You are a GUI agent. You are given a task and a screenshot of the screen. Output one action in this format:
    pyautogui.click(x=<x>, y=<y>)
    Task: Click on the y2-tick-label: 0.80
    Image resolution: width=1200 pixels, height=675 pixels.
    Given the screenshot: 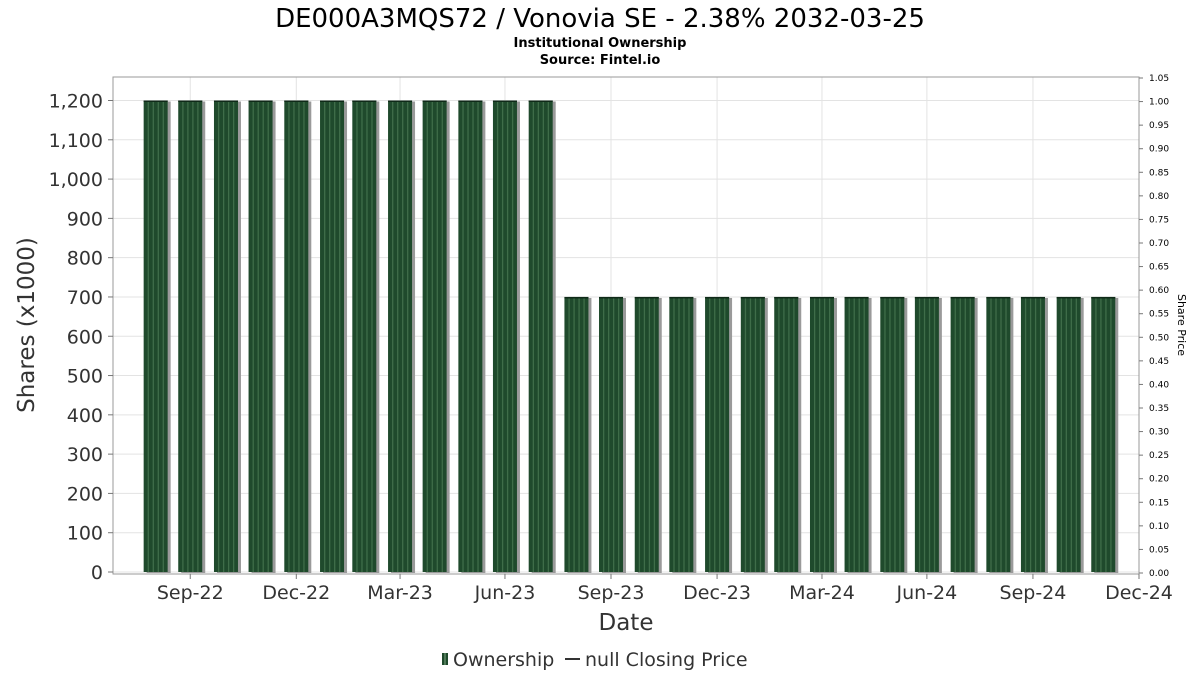 What is the action you would take?
    pyautogui.click(x=1159, y=197)
    